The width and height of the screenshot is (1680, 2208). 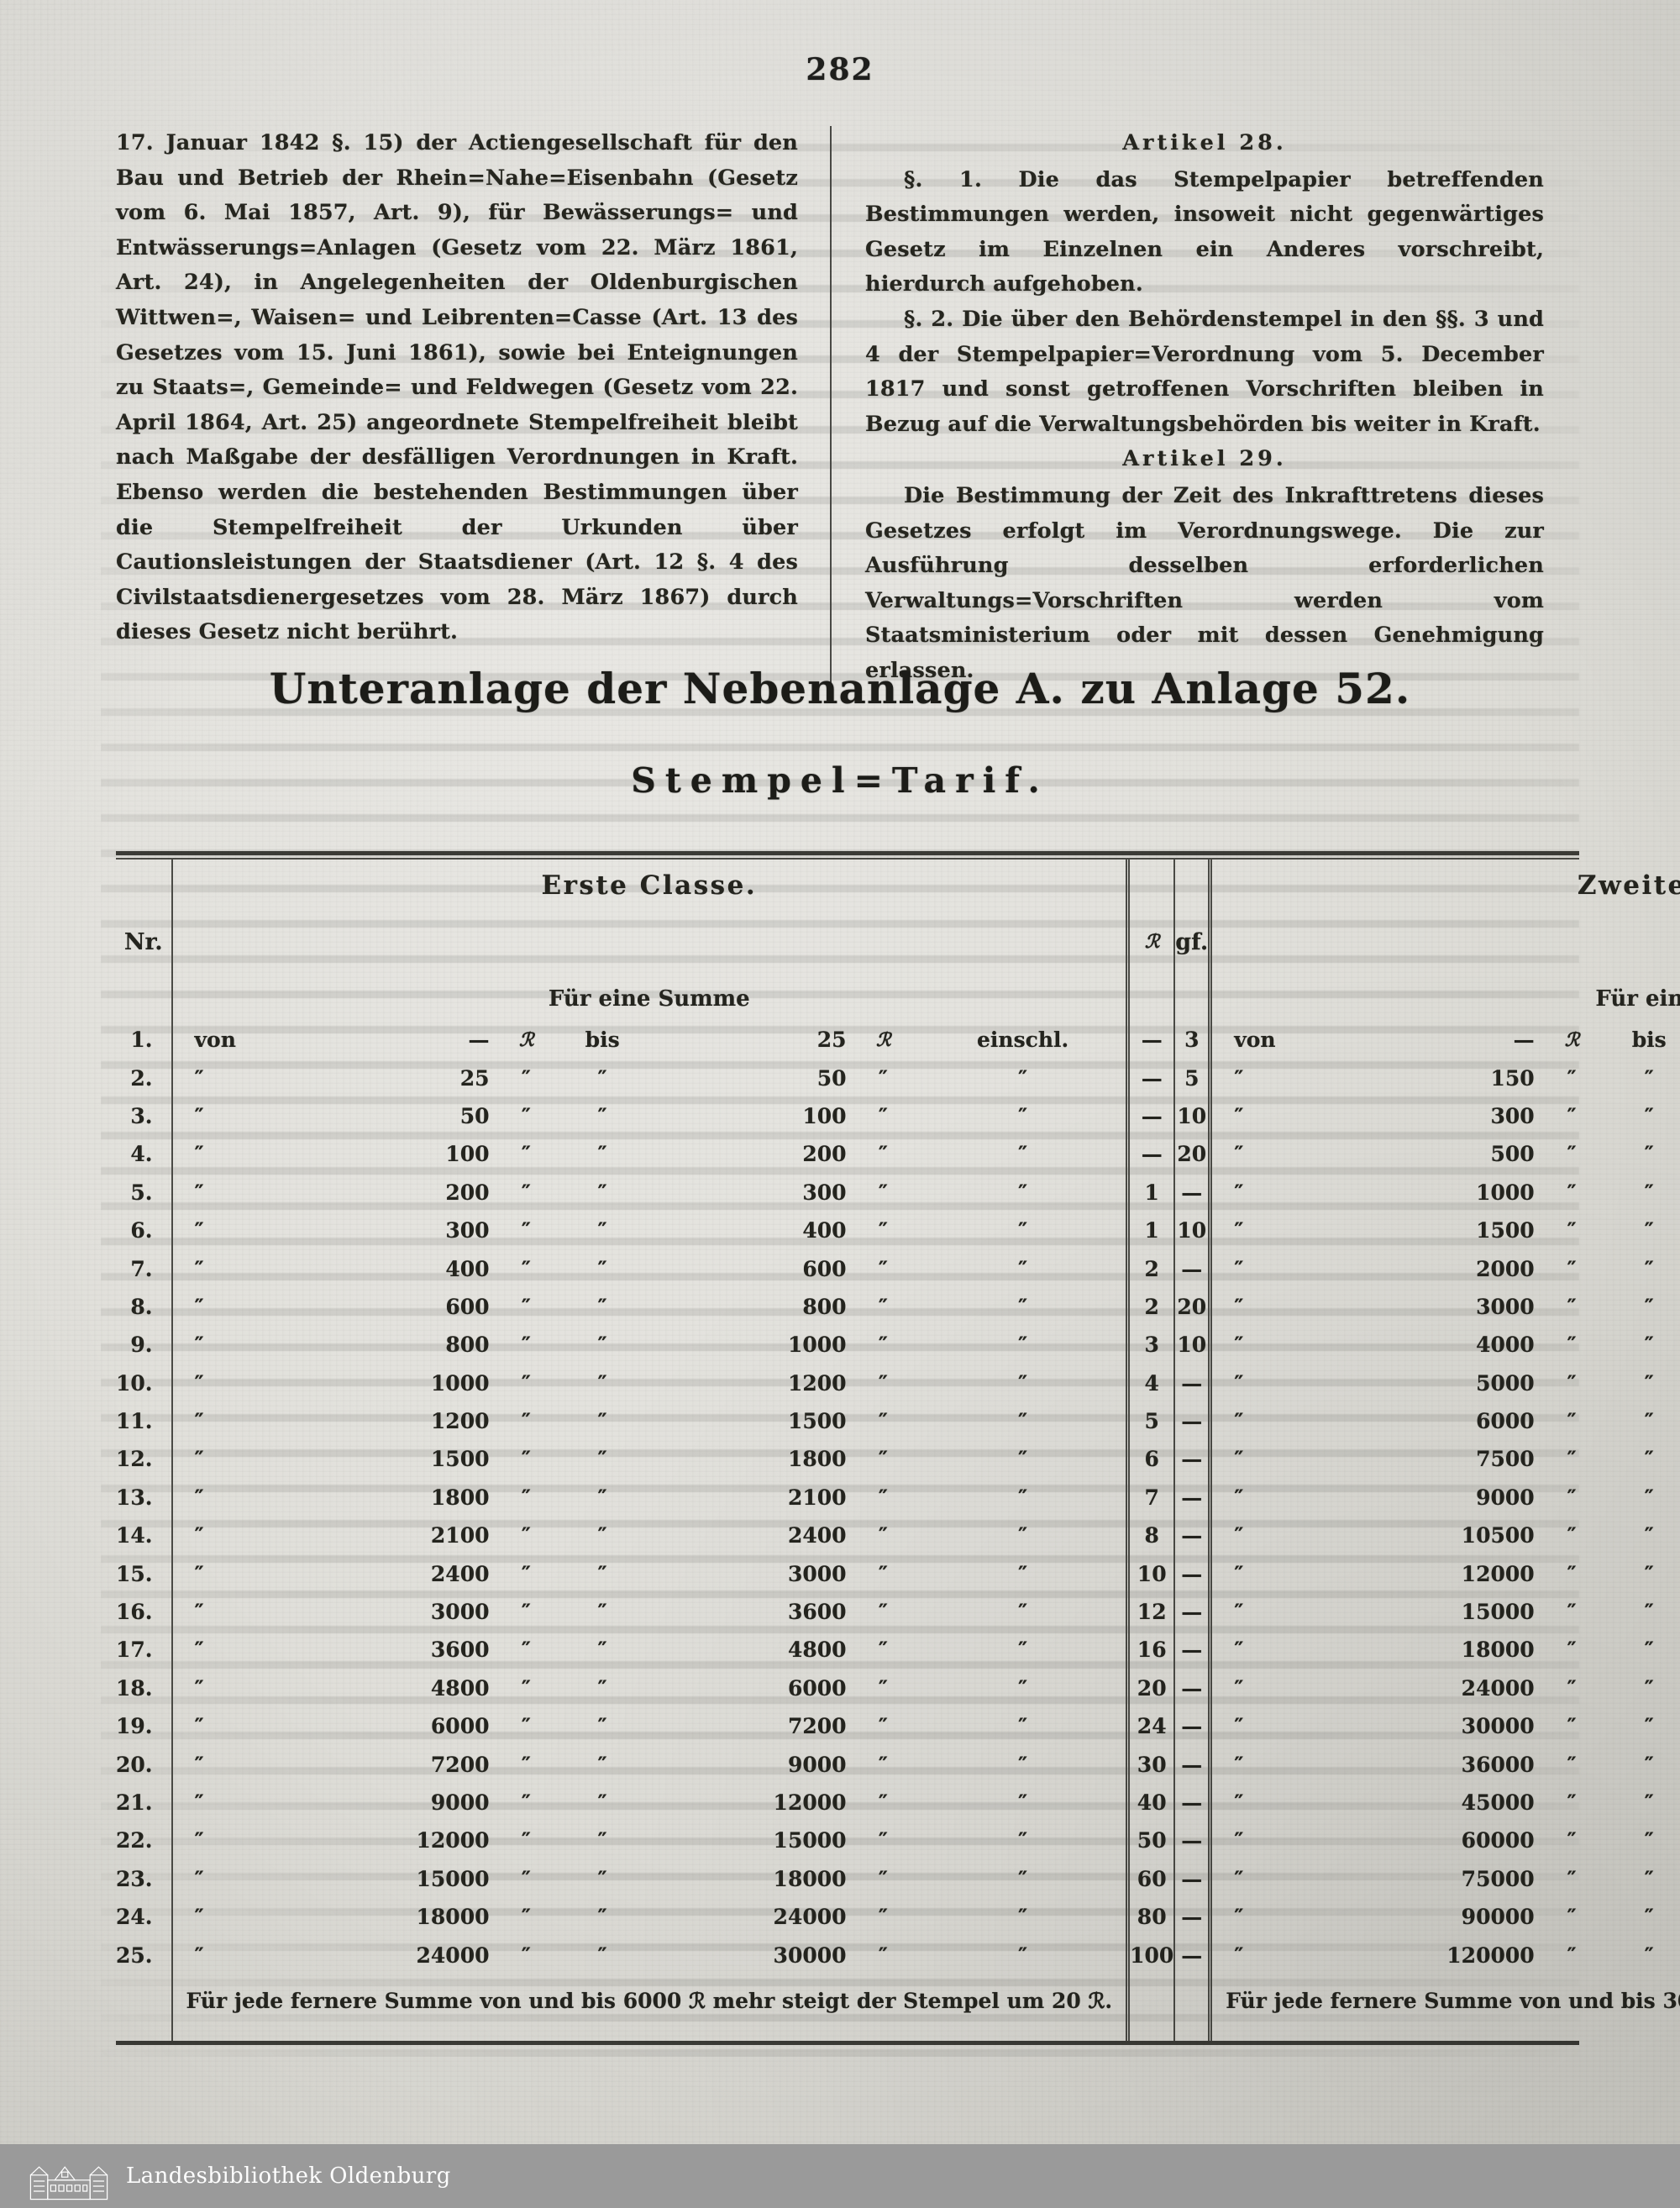 I want to click on row-number: 10., so click(x=134, y=1383).